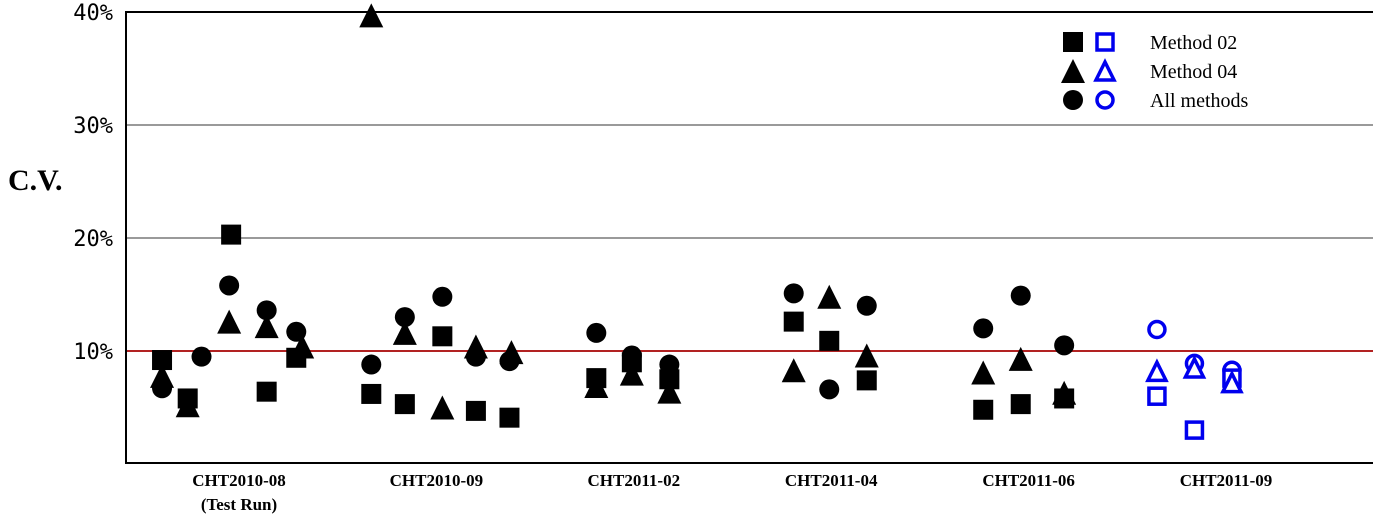 The image size is (1373, 517). Describe the element at coordinates (93, 126) in the screenshot. I see `y-tick-label: 30%` at that location.